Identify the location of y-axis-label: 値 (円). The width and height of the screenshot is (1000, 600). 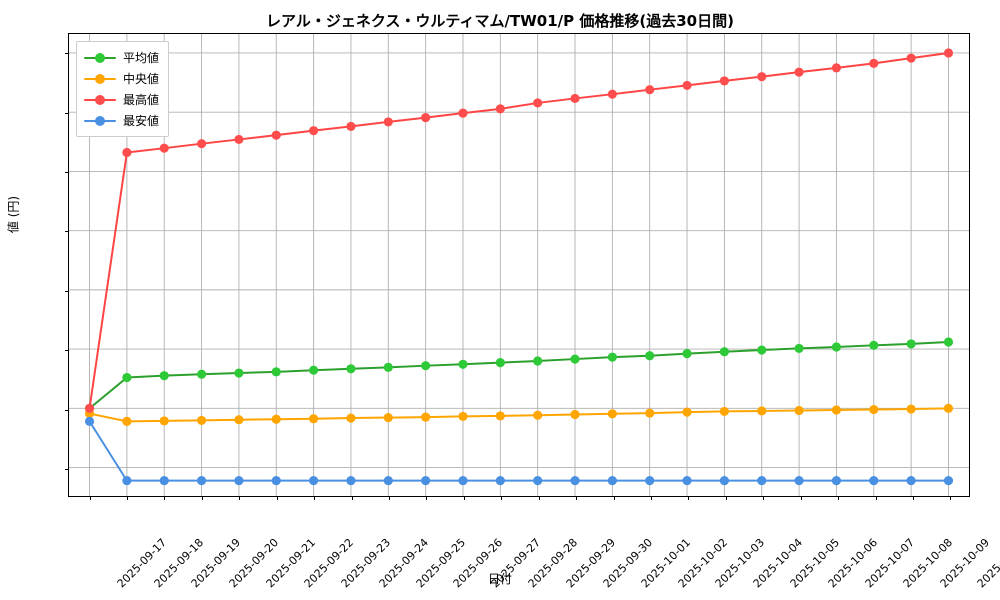
(13, 214).